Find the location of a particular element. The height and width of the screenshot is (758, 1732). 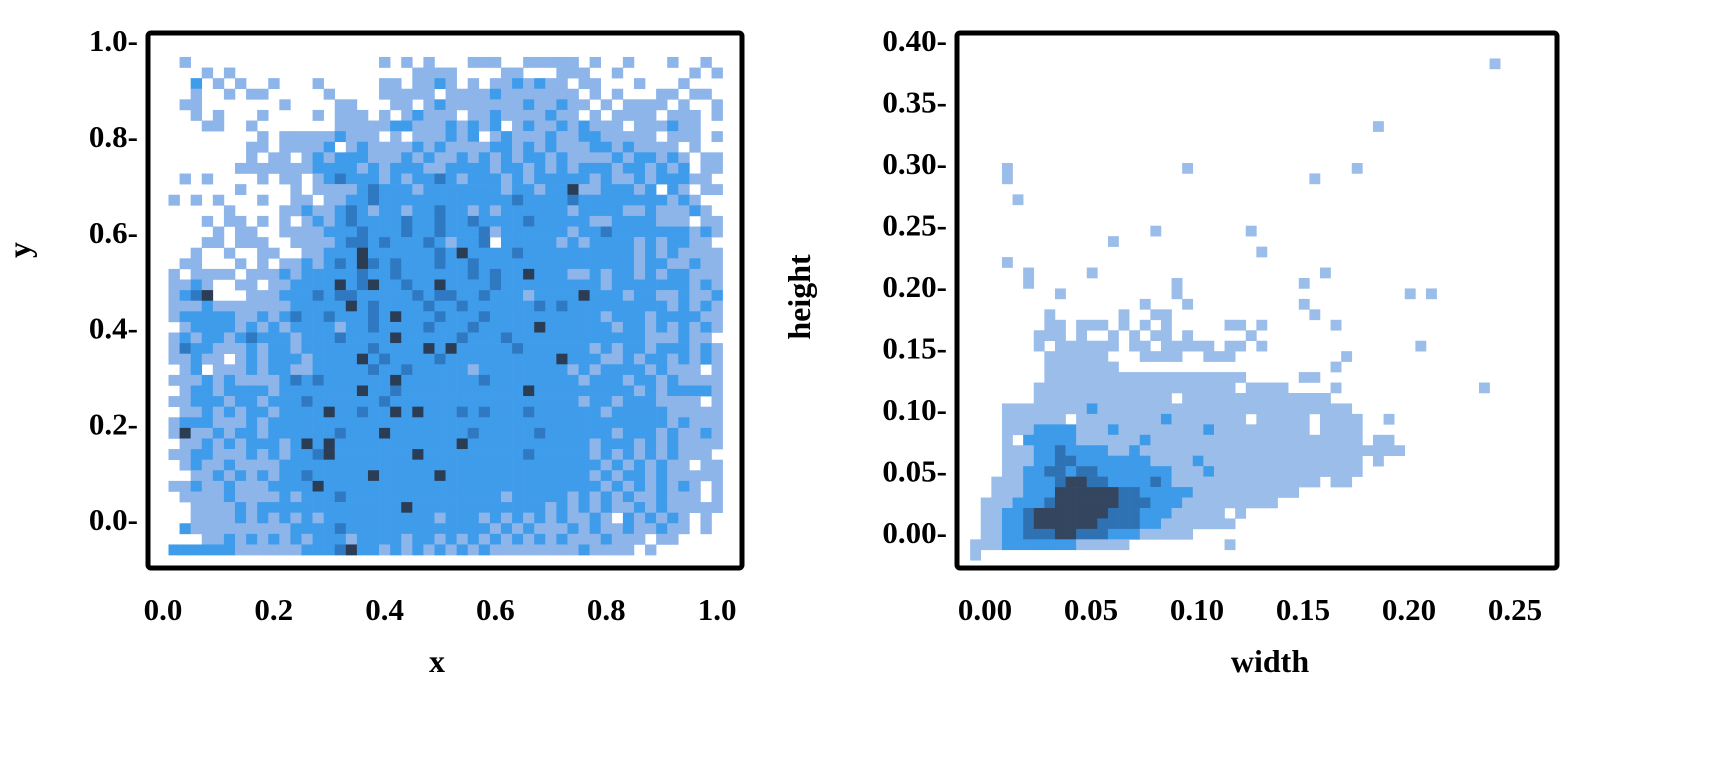

height-axis-label: height is located at coordinates (799, 297).